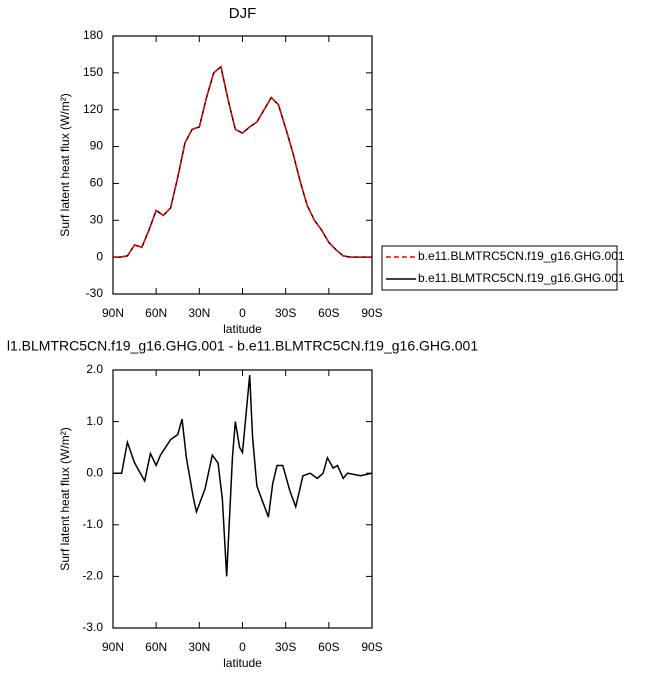 This screenshot has height=678, width=667. I want to click on y-tick-label: 120, so click(93, 109).